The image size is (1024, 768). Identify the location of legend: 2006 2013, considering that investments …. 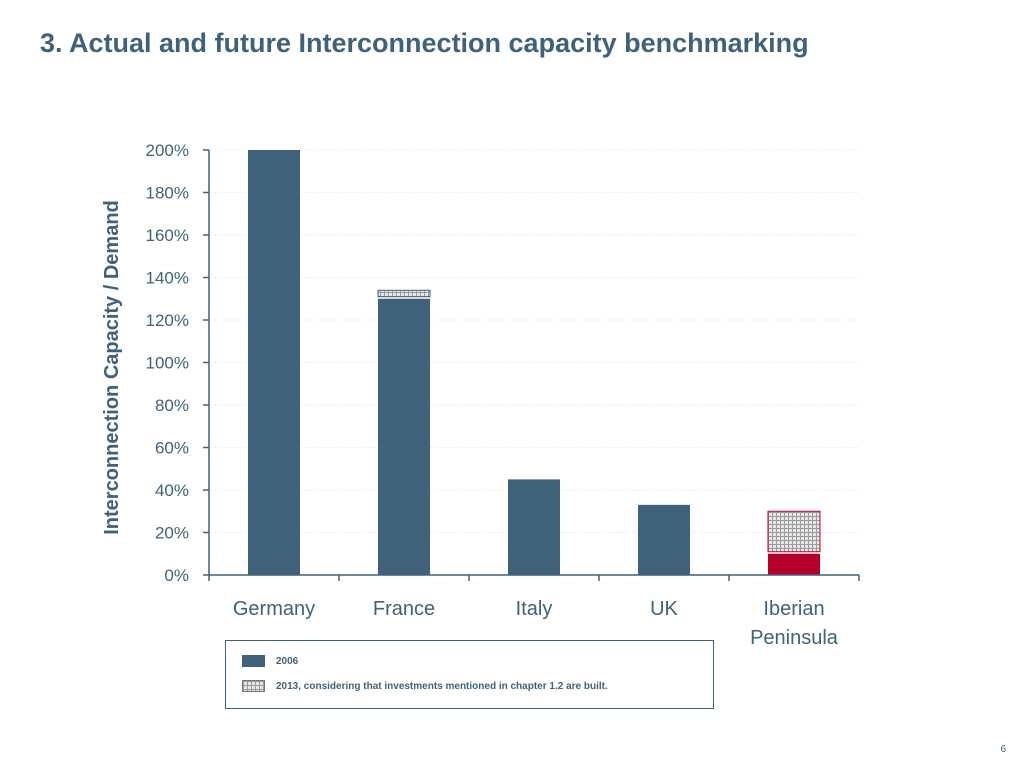
(469, 674).